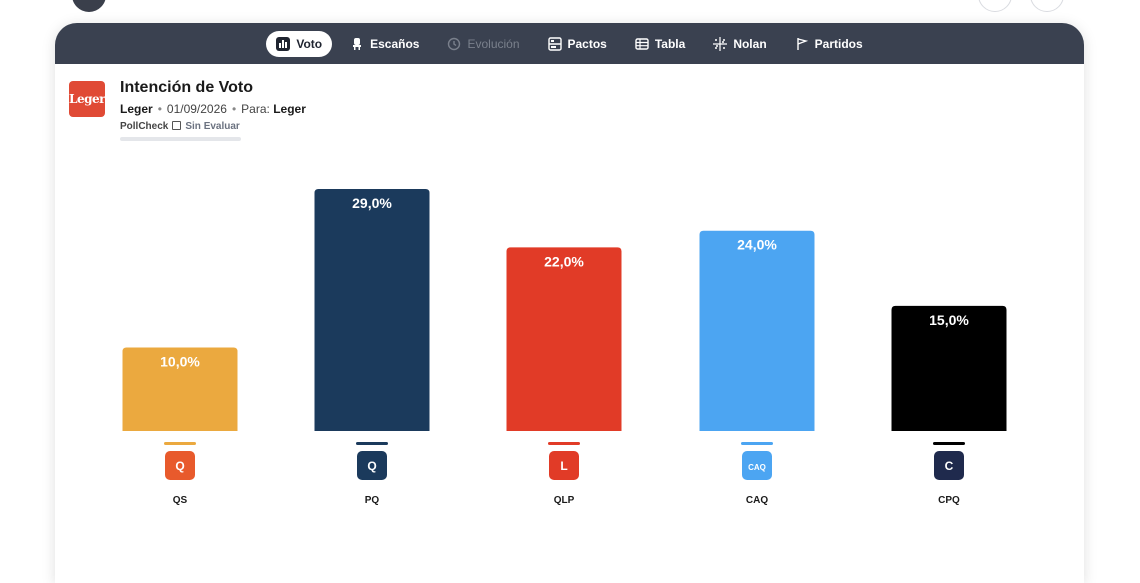 This screenshot has height=583, width=1140. I want to click on tab-nolan: Nolan, so click(739, 44).